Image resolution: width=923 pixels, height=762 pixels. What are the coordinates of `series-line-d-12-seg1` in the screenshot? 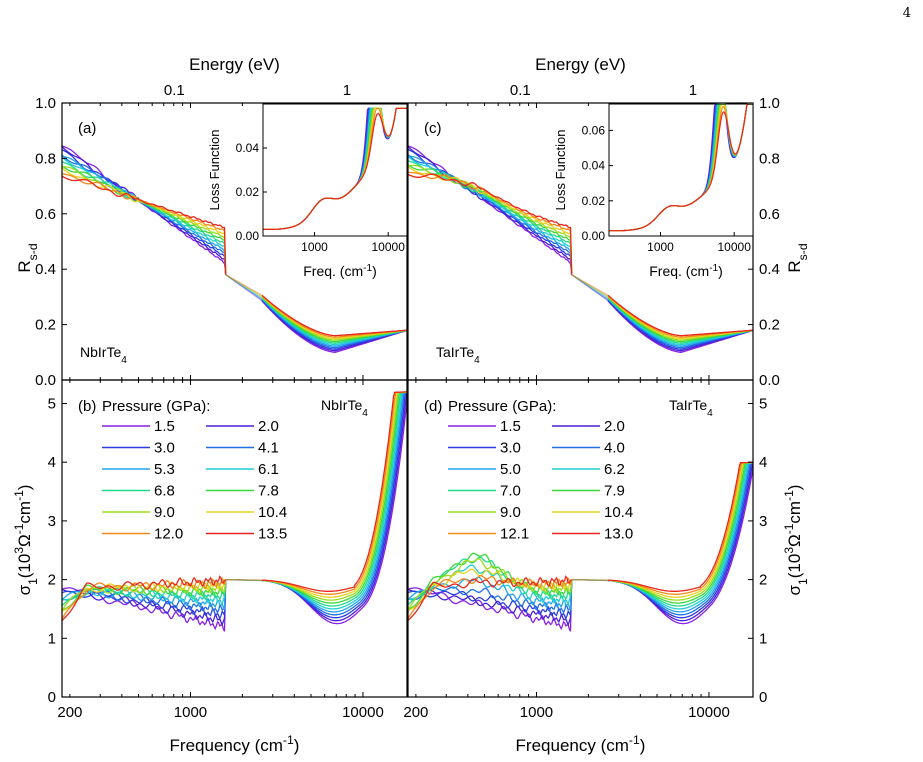 It's located at (680, 526).